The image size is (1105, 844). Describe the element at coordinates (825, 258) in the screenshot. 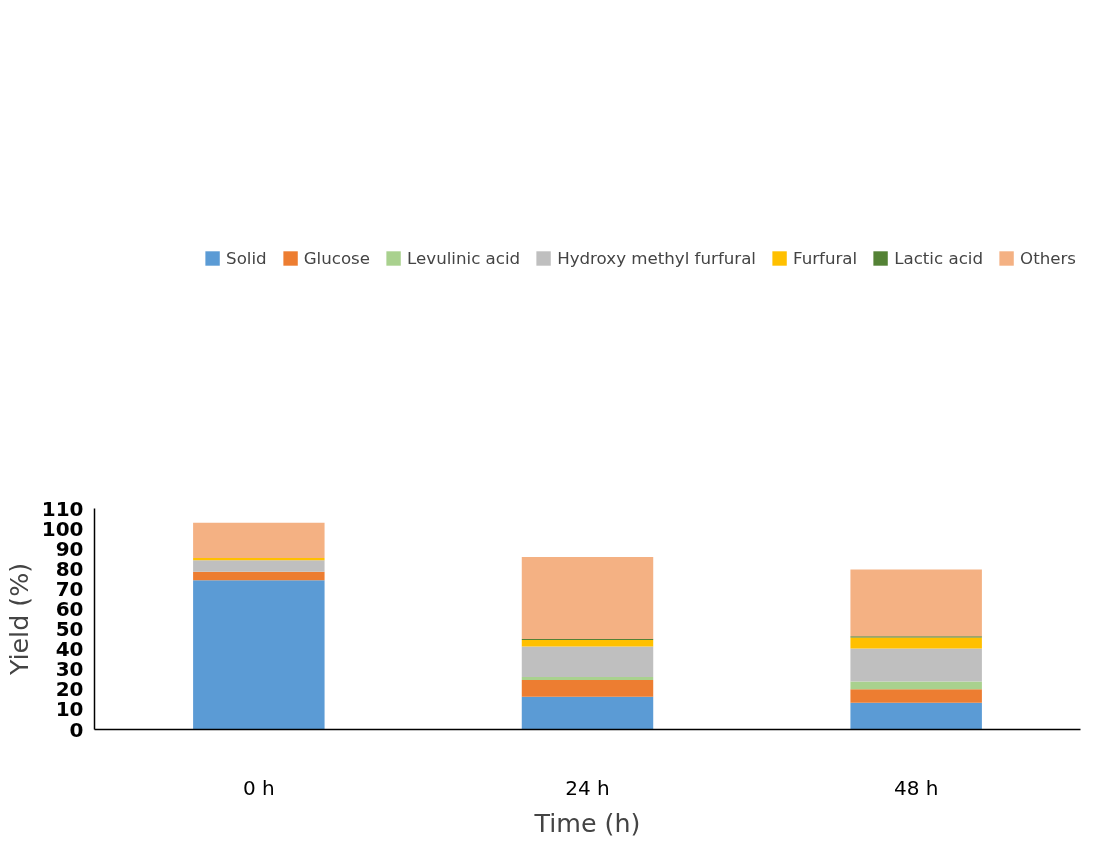

I see `legend-label: Furfural` at that location.